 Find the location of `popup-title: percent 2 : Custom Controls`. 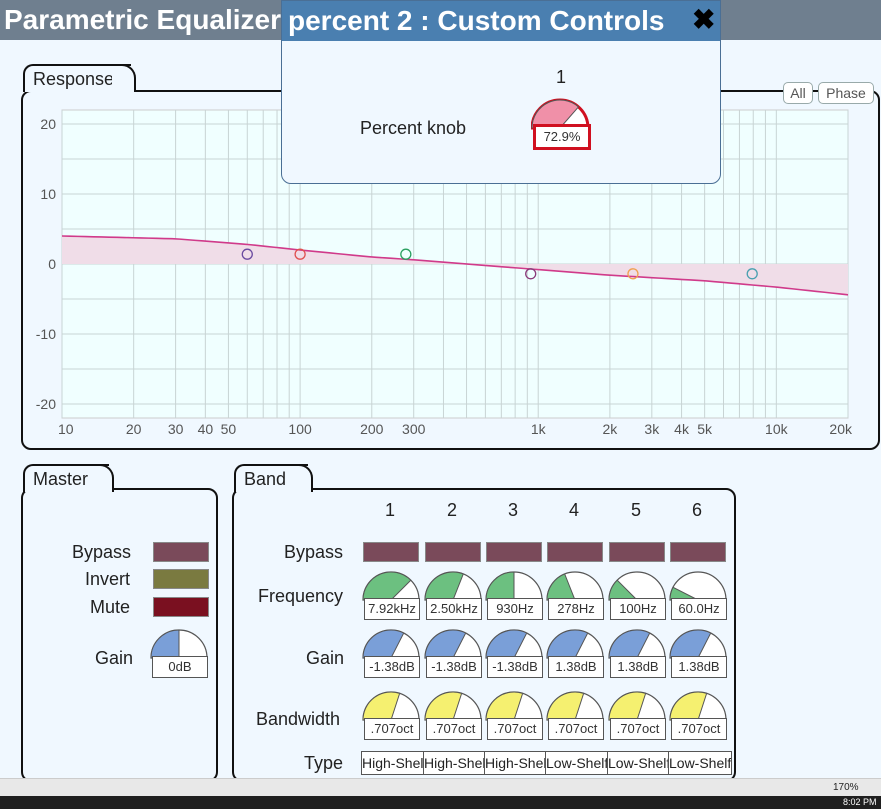

popup-title: percent 2 : Custom Controls is located at coordinates (476, 20).